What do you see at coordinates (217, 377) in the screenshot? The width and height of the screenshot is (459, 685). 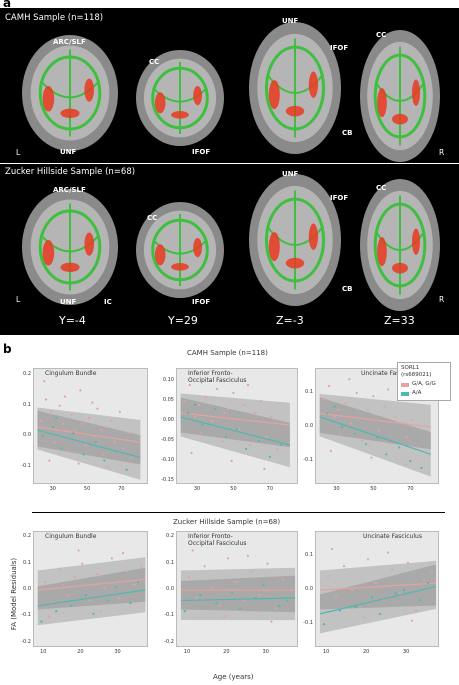 I see `plot-title: Inferior Fronto-Occipital Fasciculus` at bounding box center [217, 377].